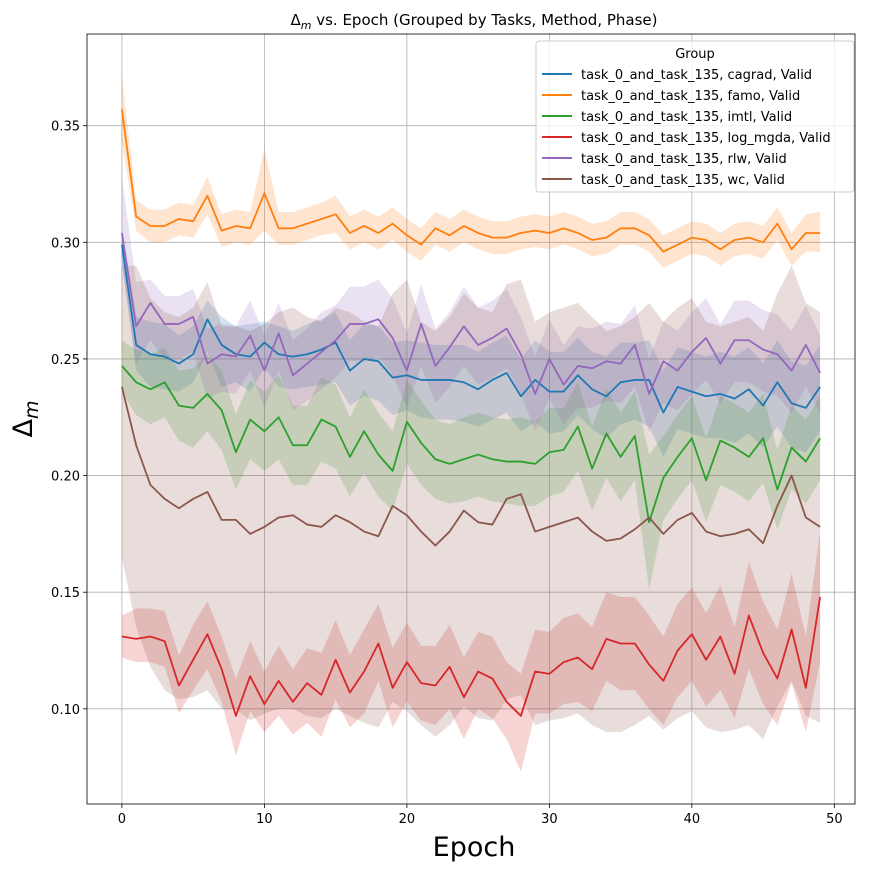  What do you see at coordinates (471, 444) in the screenshot?
I see `series-line-imtl` at bounding box center [471, 444].